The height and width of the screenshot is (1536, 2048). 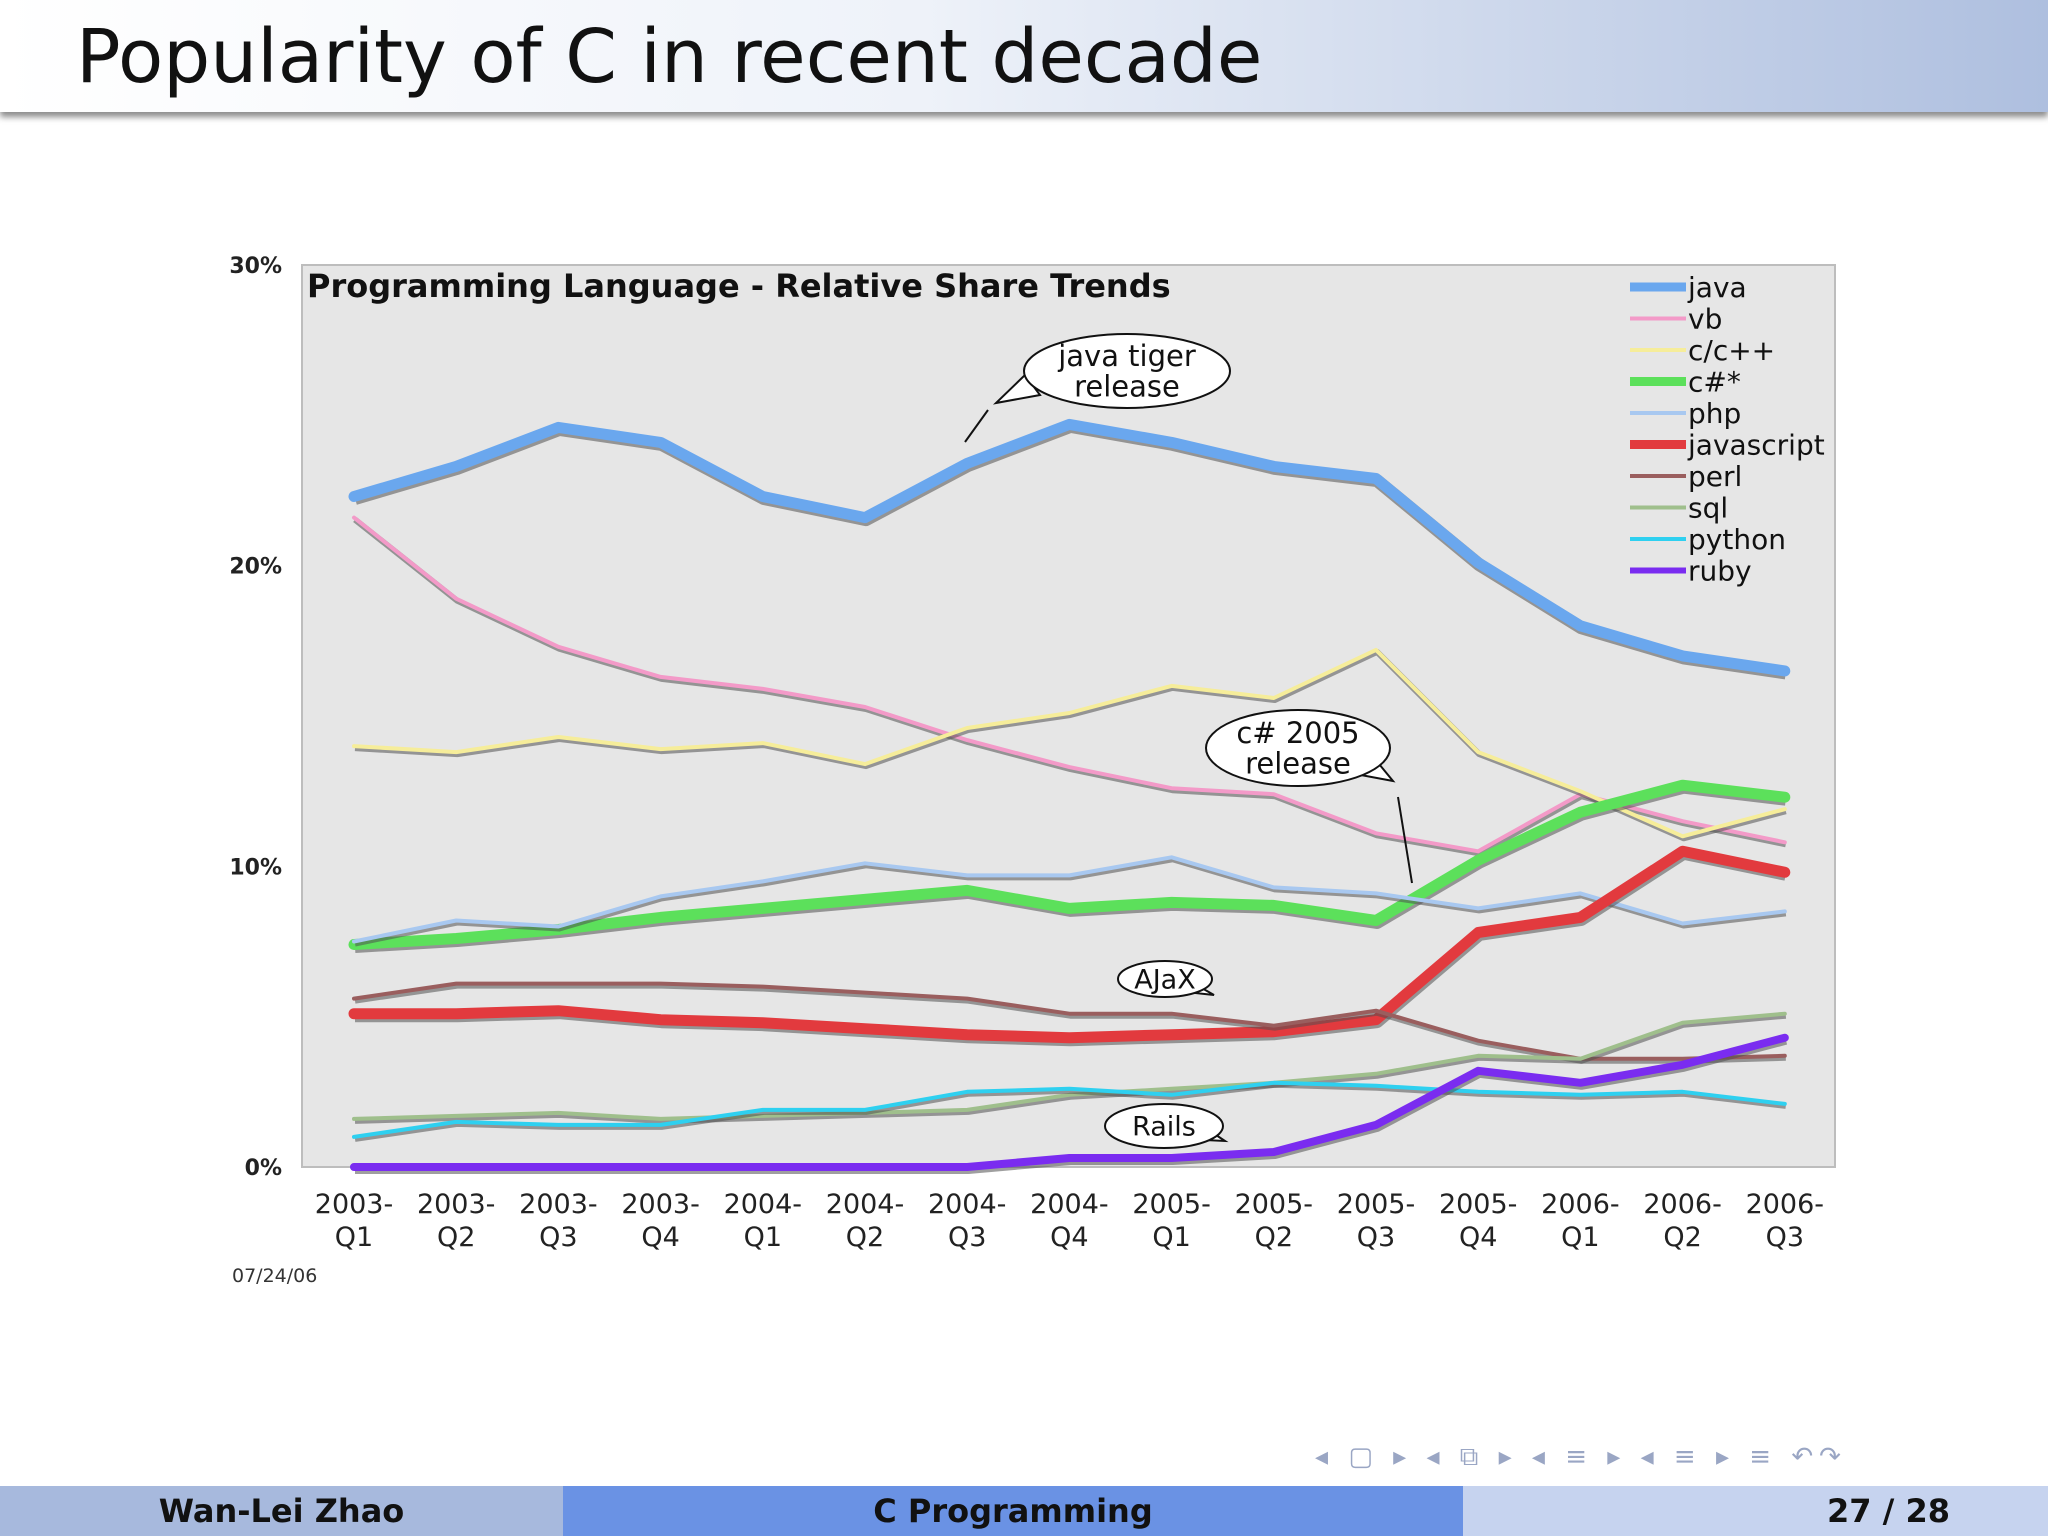 I want to click on legend-label-php: php, so click(x=1714, y=413).